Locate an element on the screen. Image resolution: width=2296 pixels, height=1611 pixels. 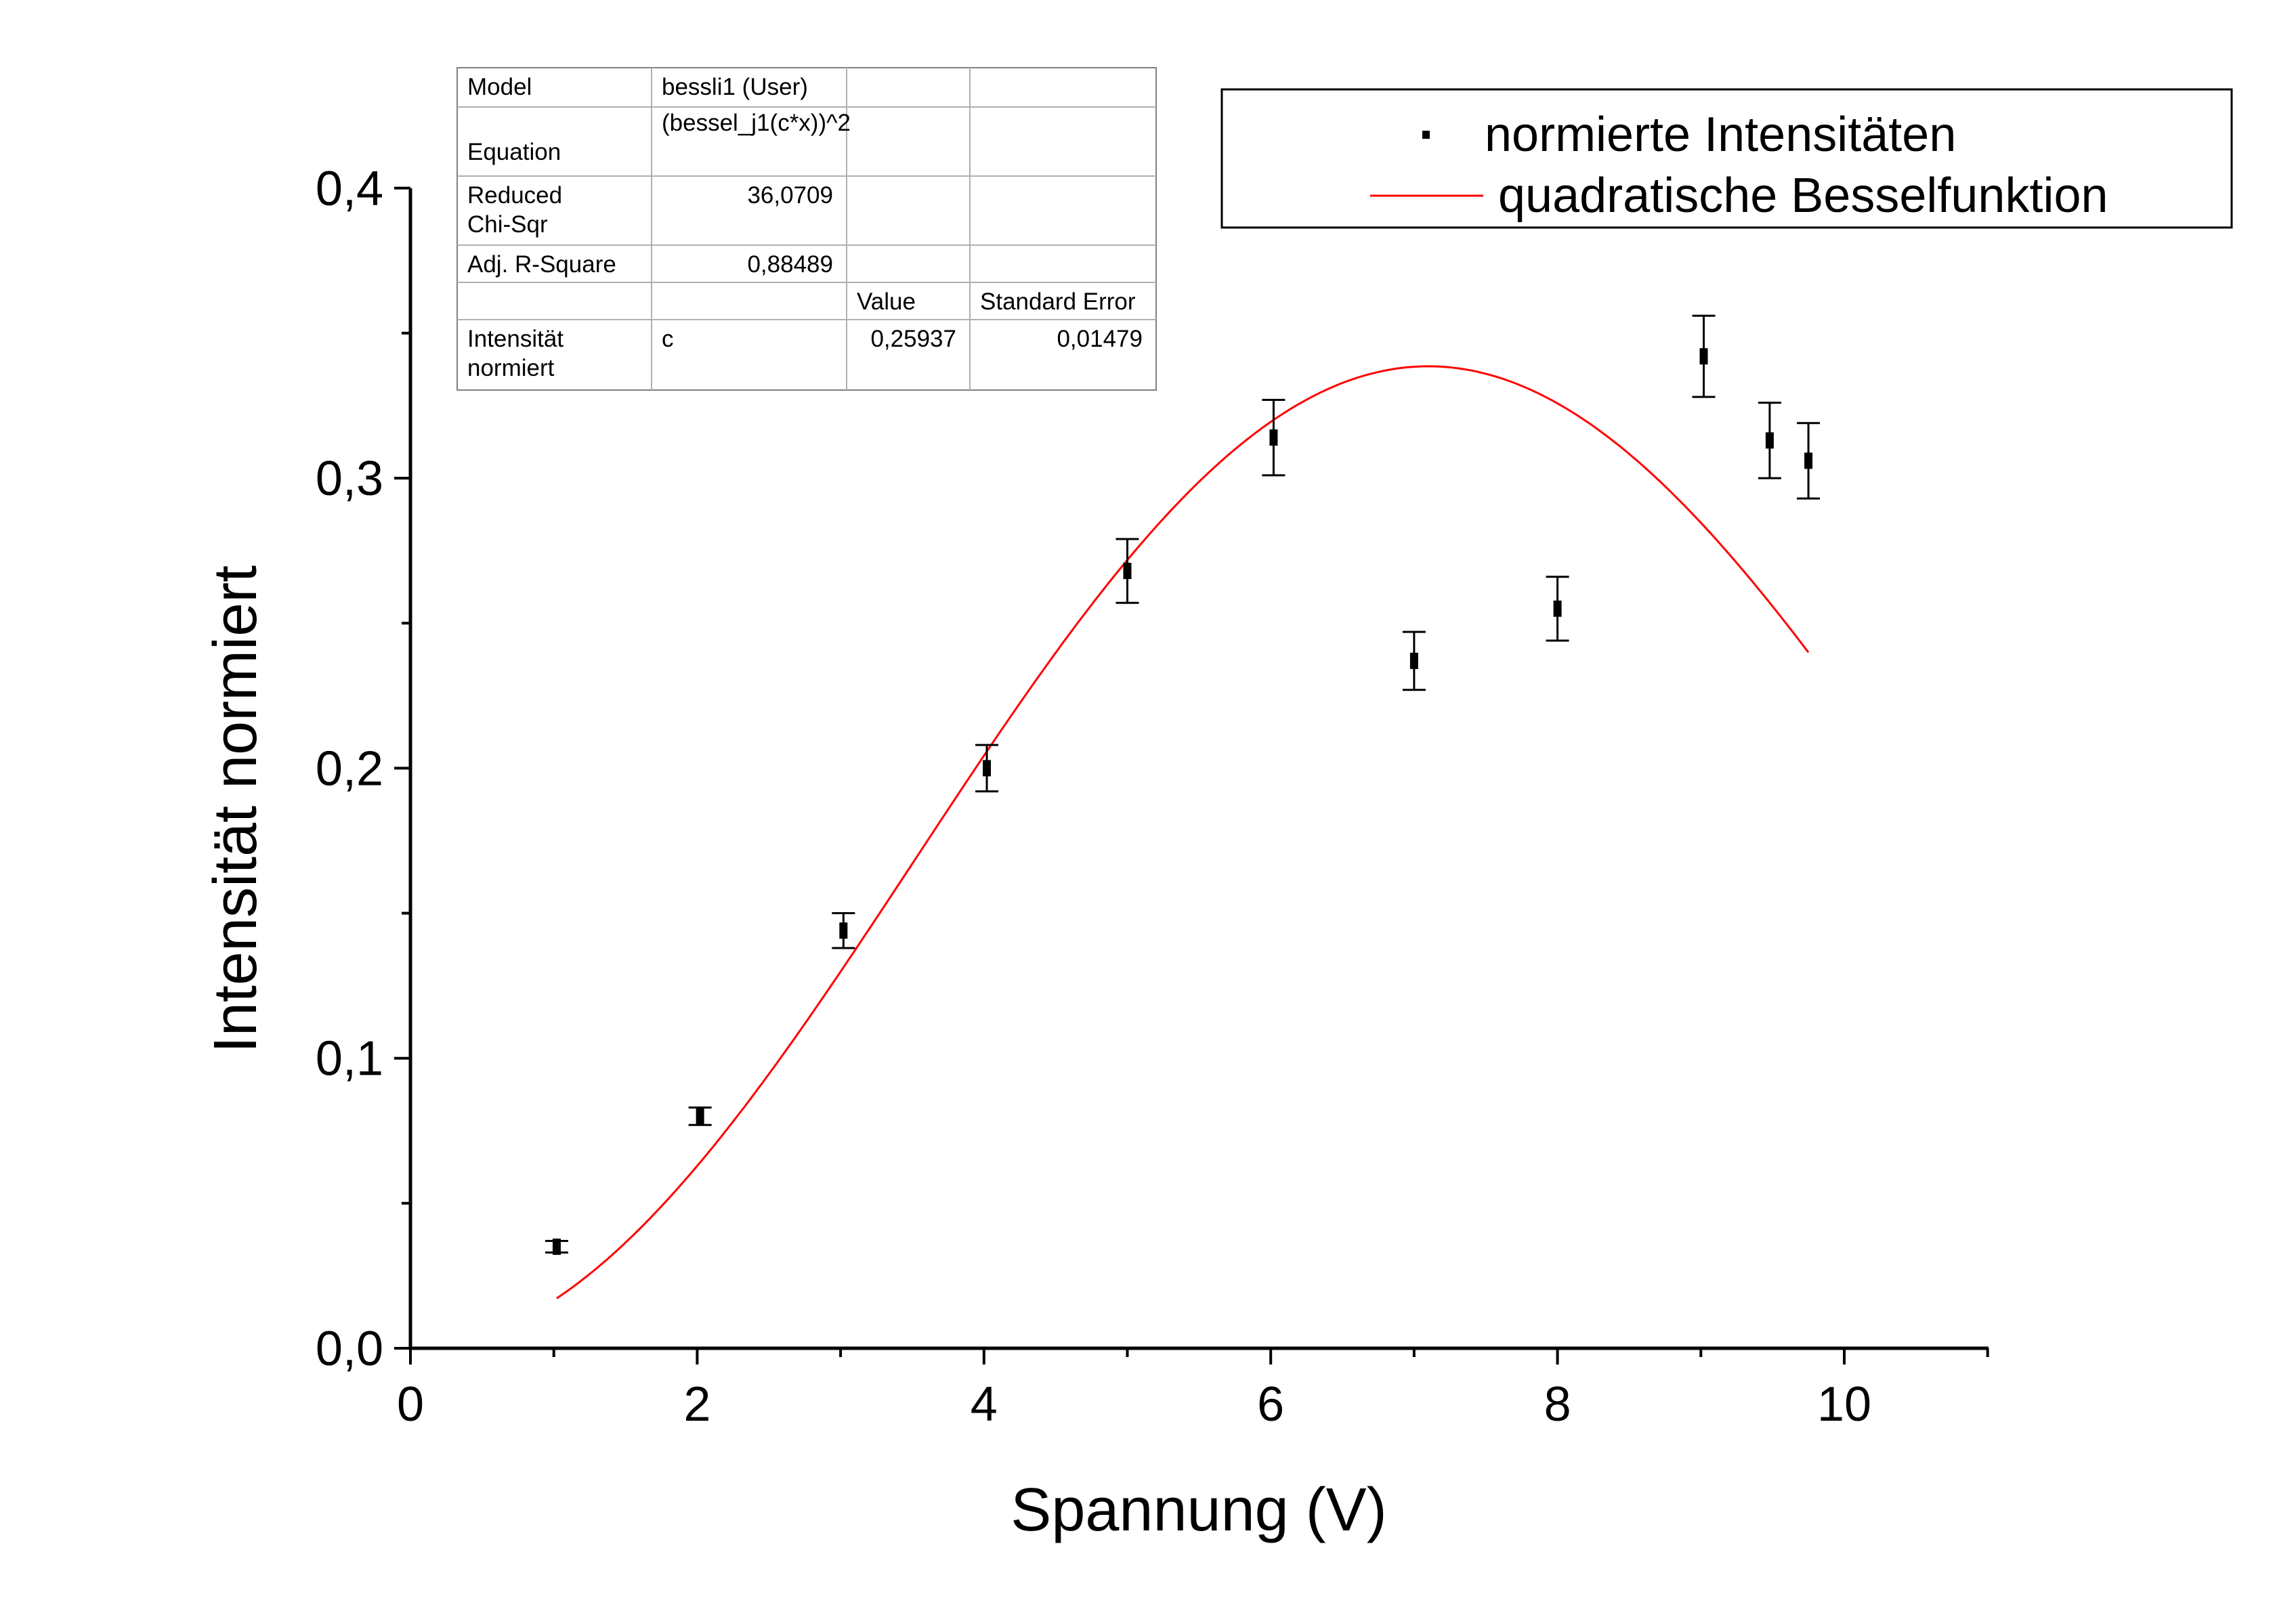
table-cell: (bessel_j1(c*x))^2 is located at coordinates (756, 123).